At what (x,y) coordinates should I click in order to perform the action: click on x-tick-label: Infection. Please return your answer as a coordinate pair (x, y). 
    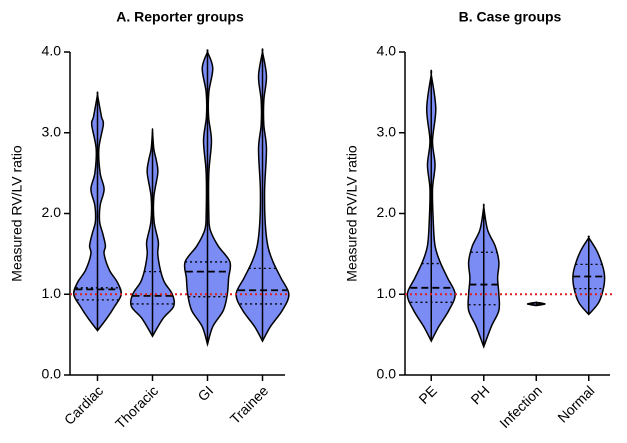
    Looking at the image, I should click on (520, 406).